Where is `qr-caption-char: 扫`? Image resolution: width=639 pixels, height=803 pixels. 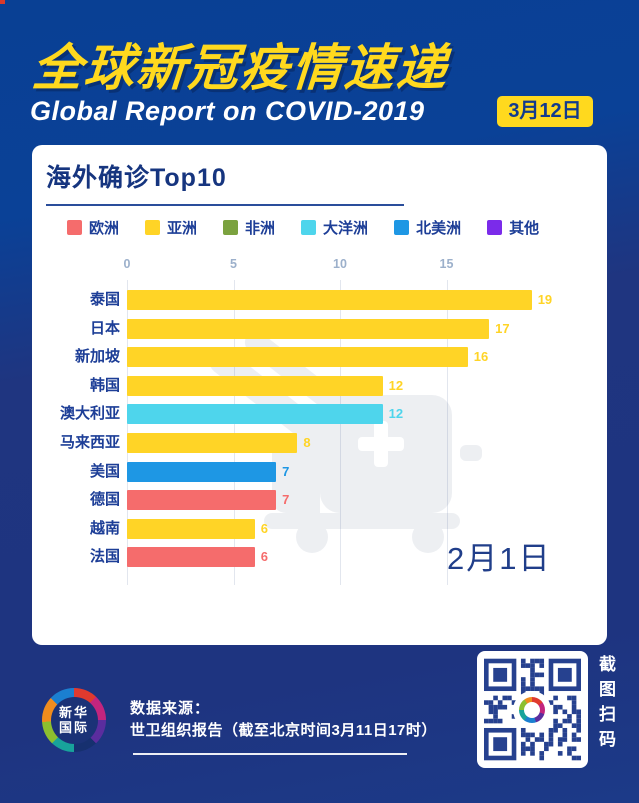 qr-caption-char: 扫 is located at coordinates (607, 714).